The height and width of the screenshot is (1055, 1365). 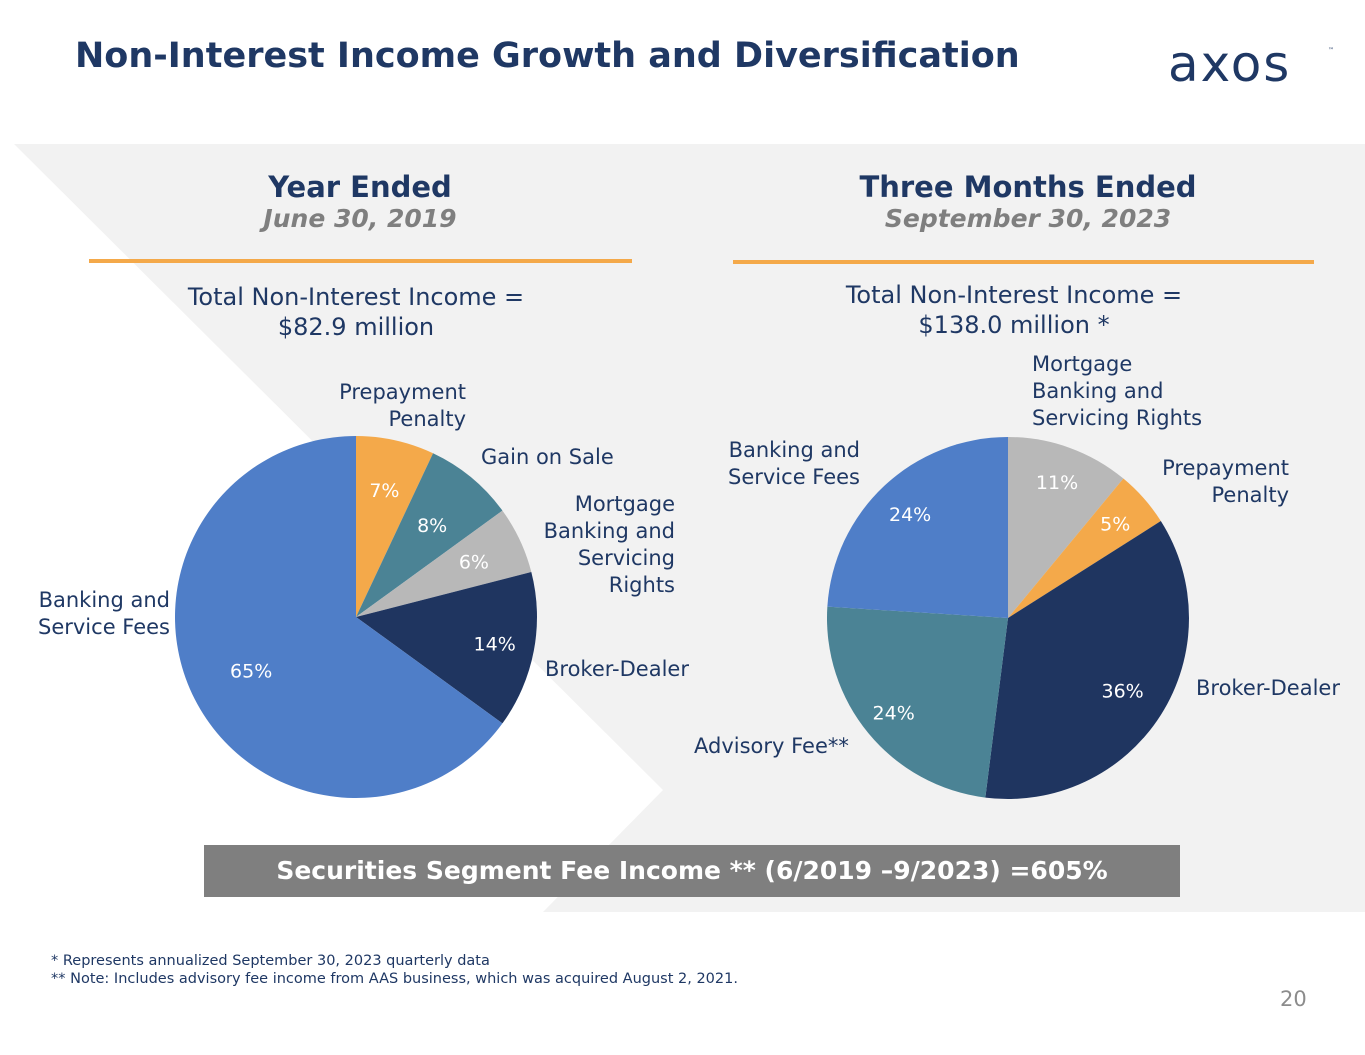 I want to click on pie-2023-slice-broker-dealer, so click(x=1087, y=660).